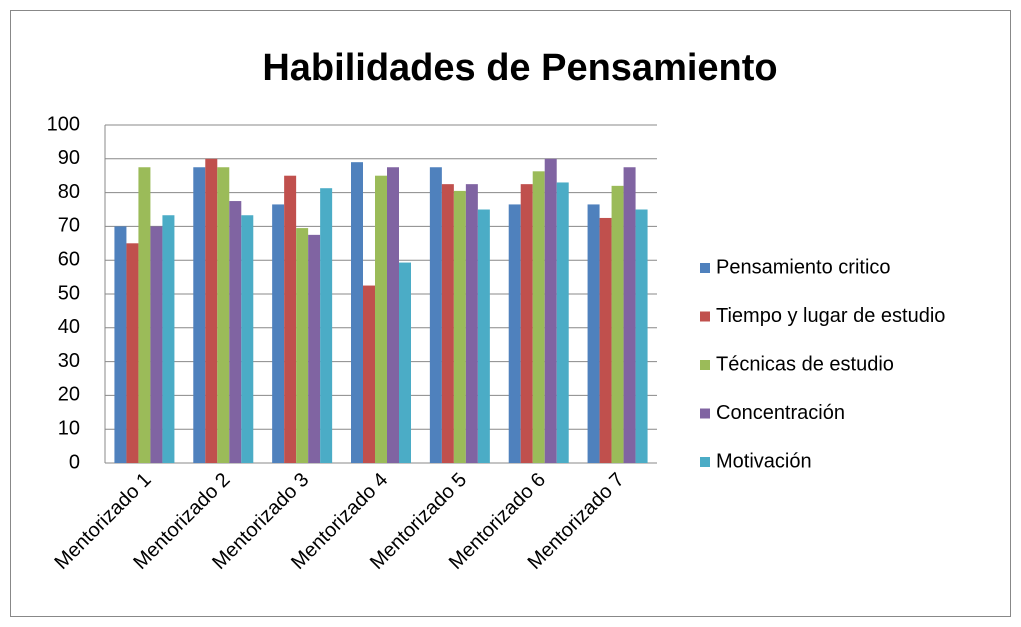 The width and height of the screenshot is (1021, 627). I want to click on y-tick-label: 60, so click(69, 259).